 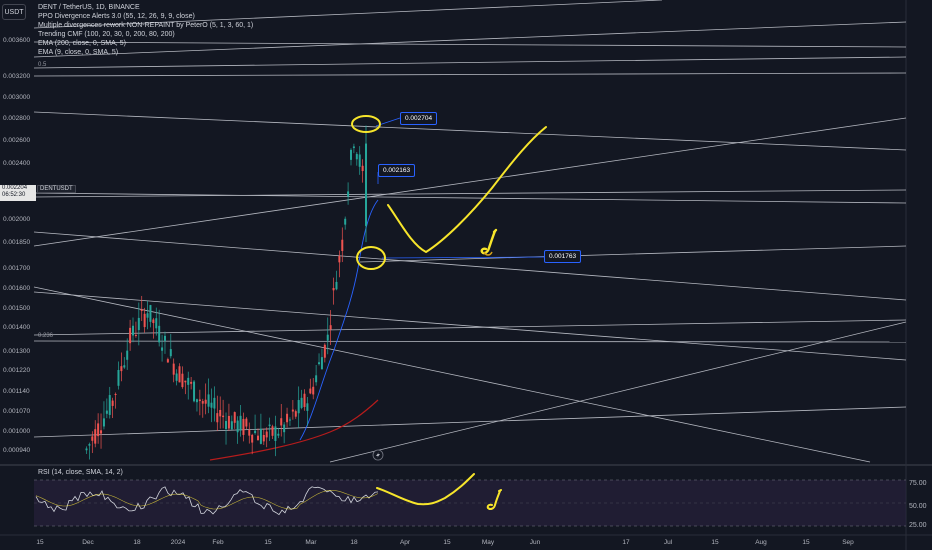 What do you see at coordinates (378, 455) in the screenshot?
I see `lightning-icon` at bounding box center [378, 455].